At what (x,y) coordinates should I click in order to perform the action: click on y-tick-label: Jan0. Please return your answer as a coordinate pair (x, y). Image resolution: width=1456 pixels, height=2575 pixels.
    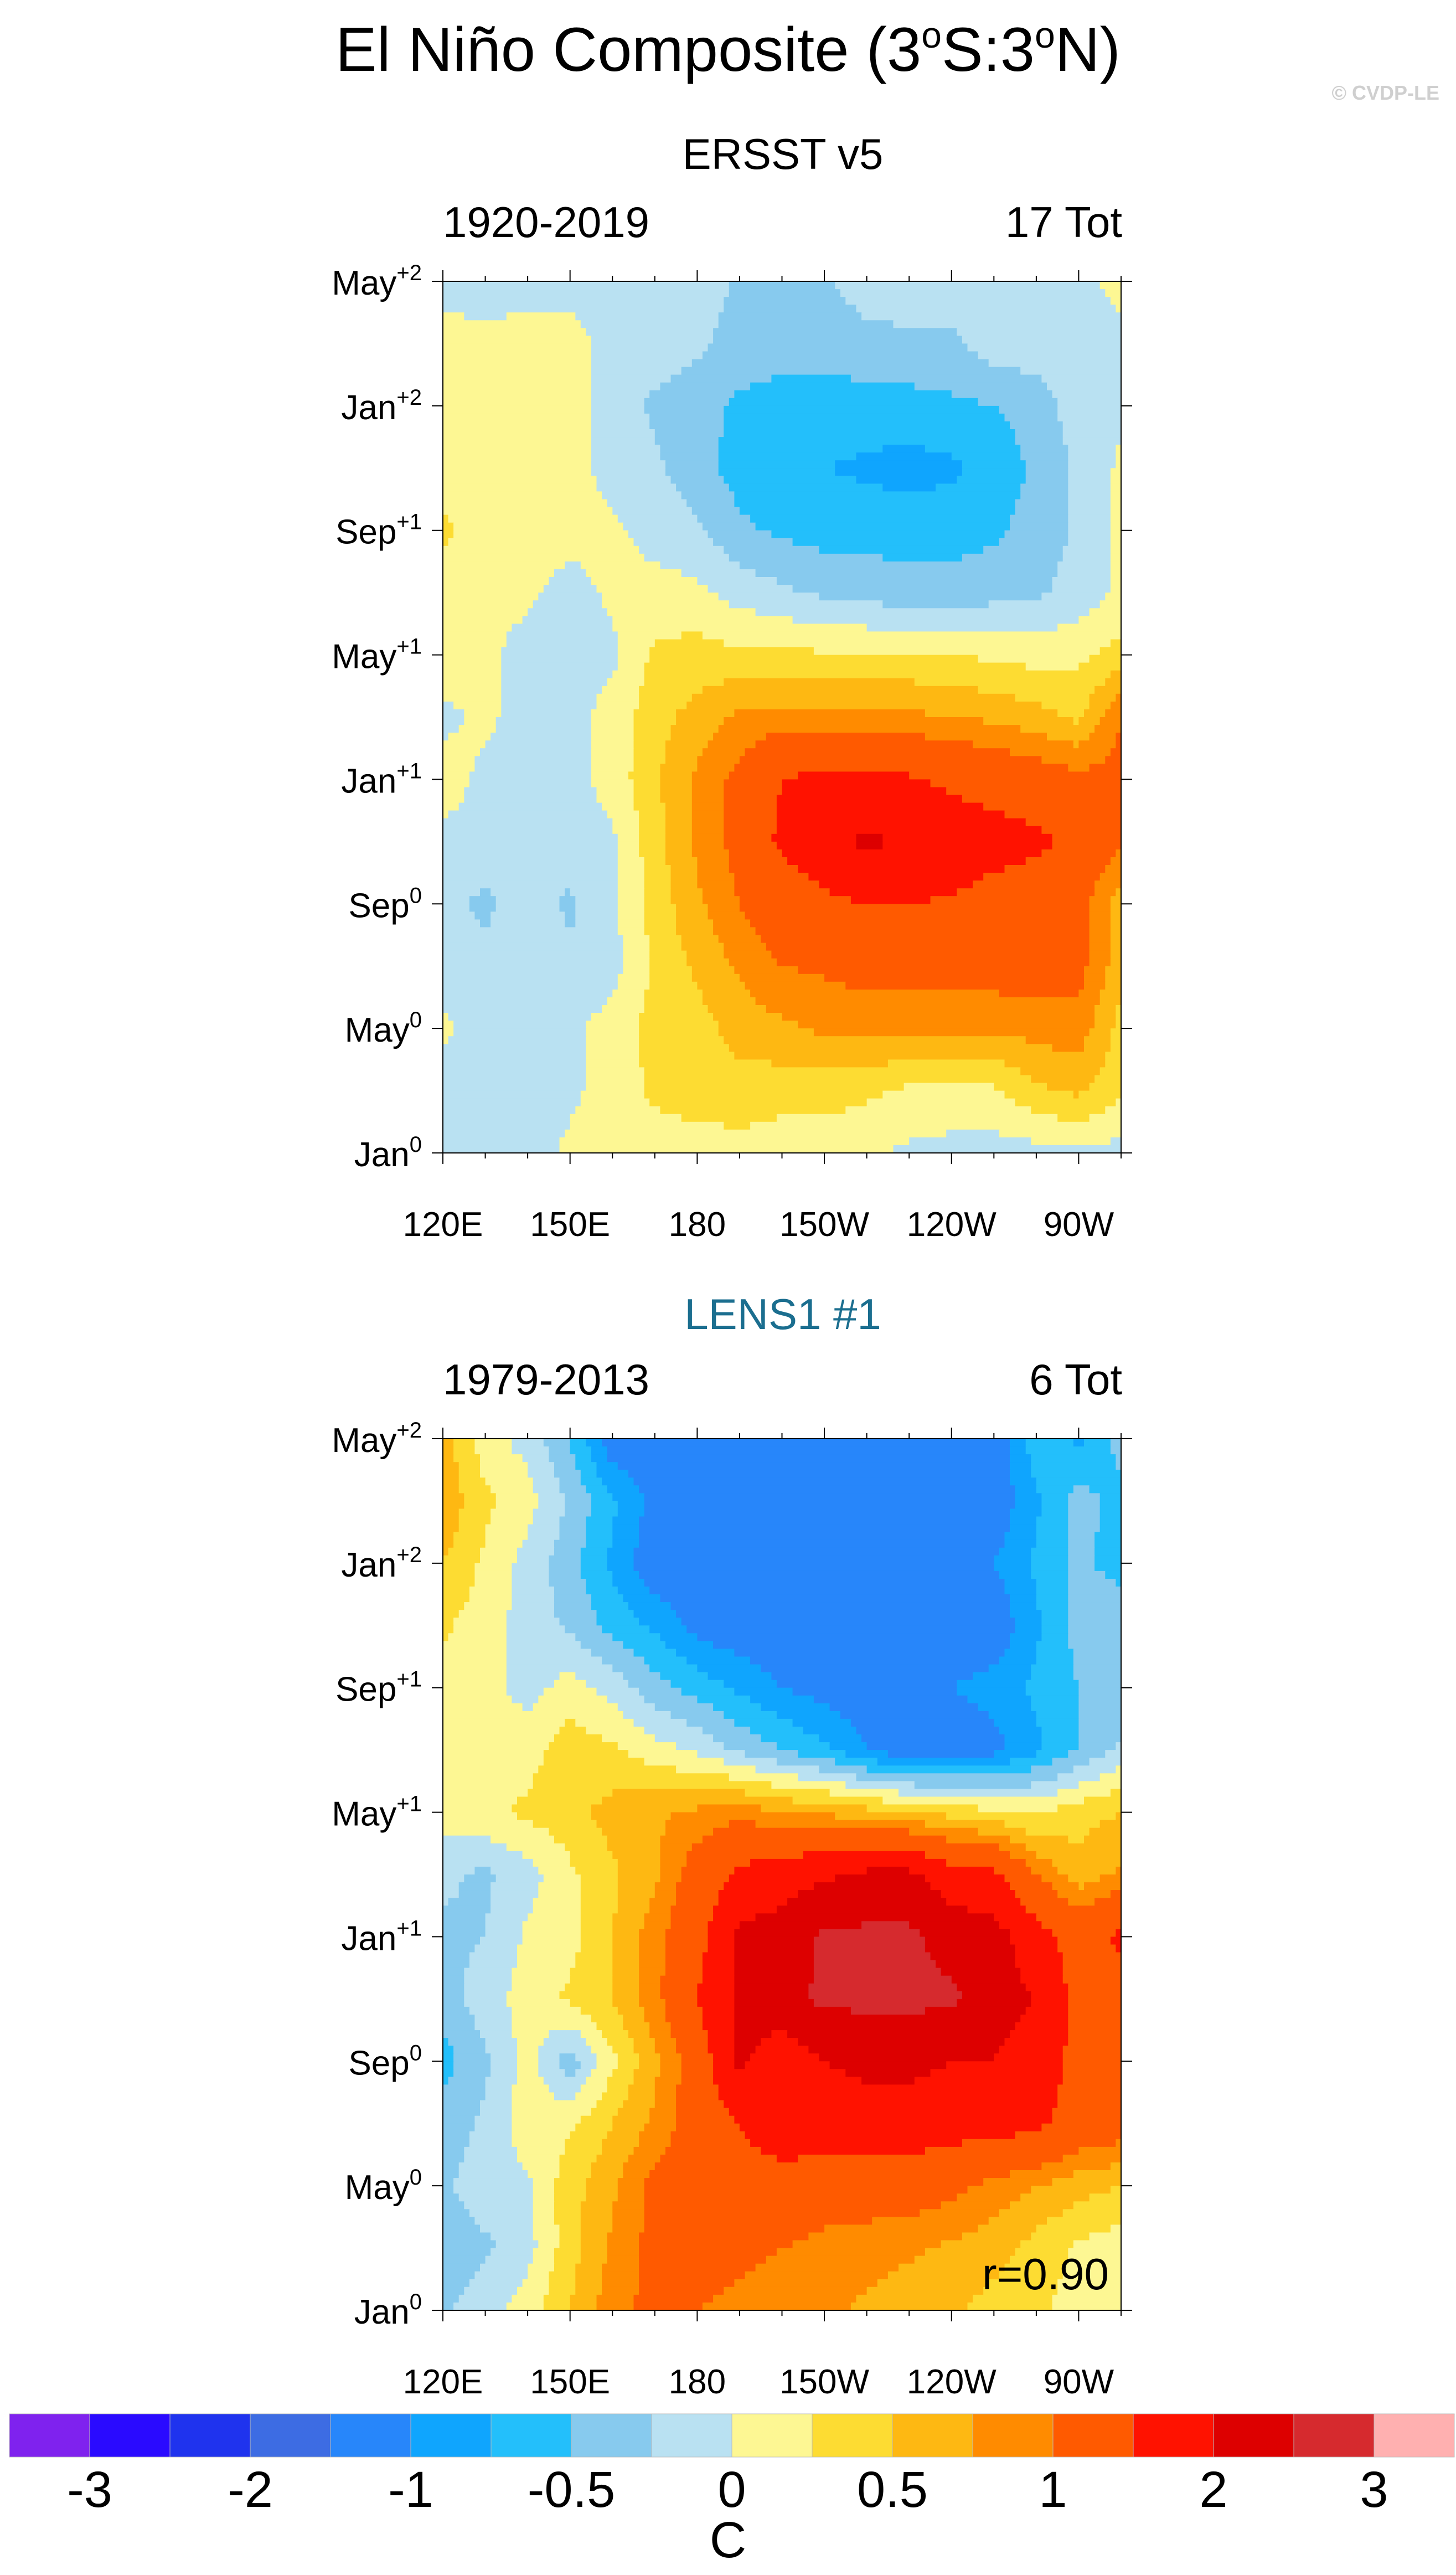
    Looking at the image, I should click on (388, 1153).